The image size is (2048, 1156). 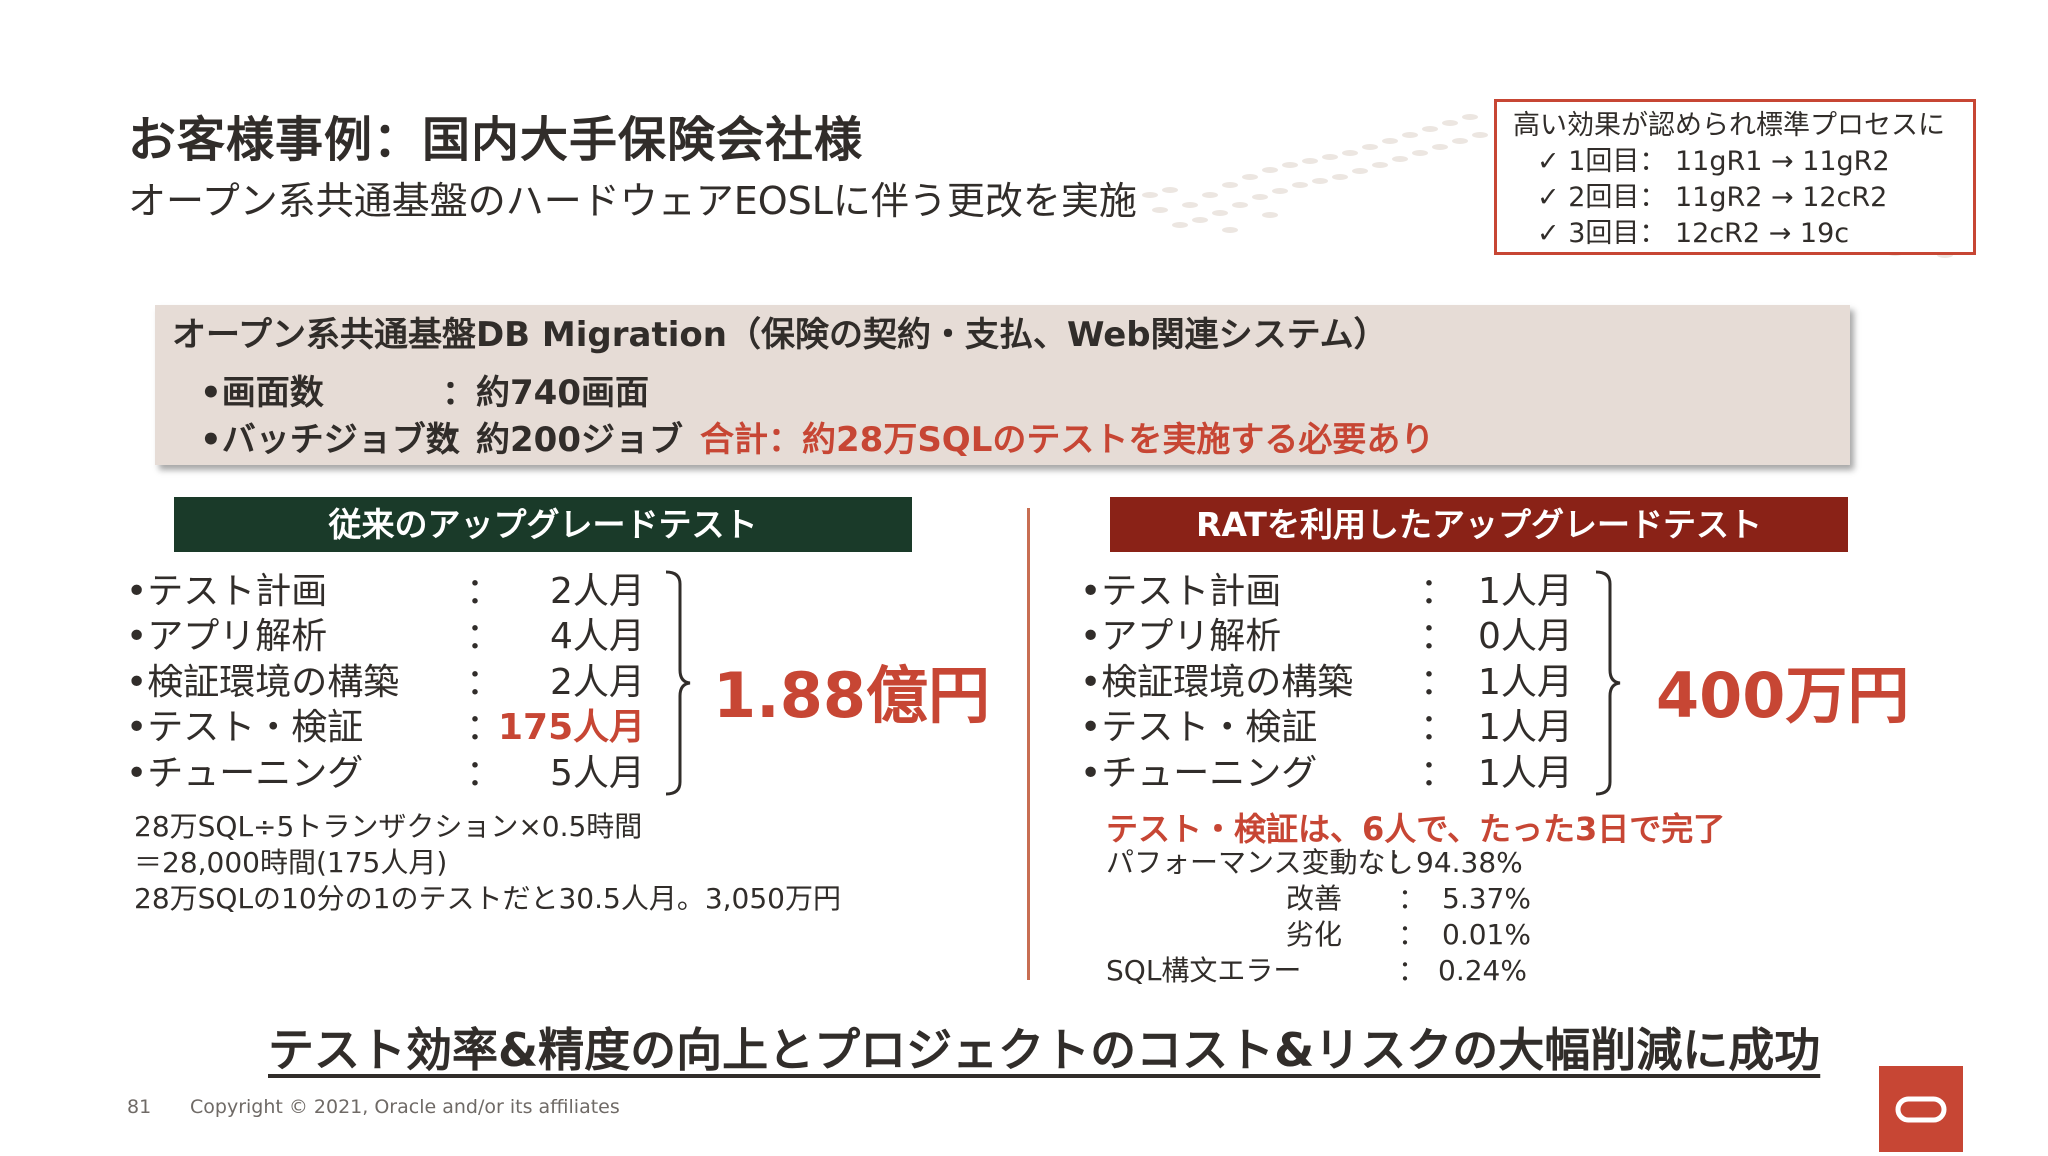 I want to click on stat-row: SQL構文エラー ： 0.24%, so click(x=1366, y=971).